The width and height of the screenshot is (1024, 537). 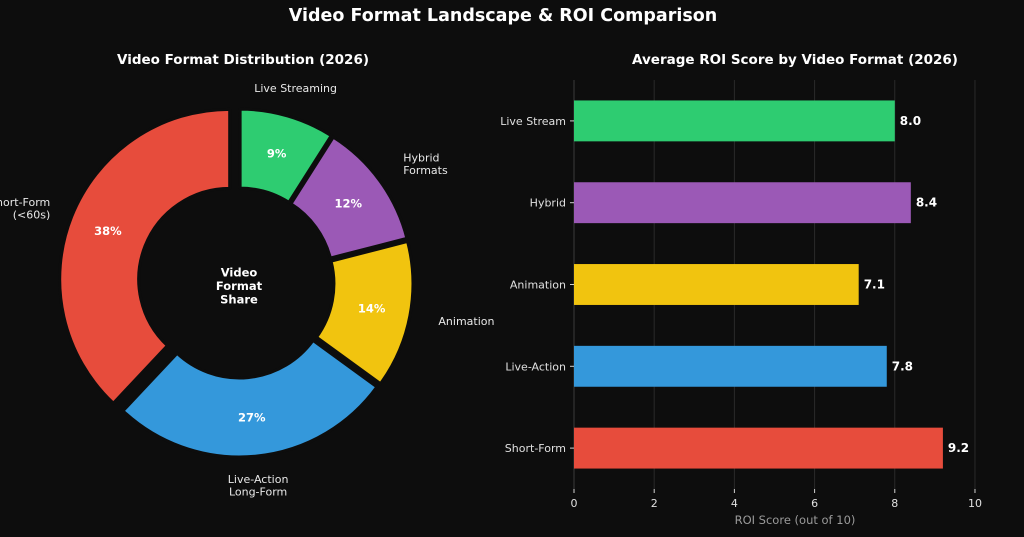 I want to click on bar-chart-title: Average ROI Score by Video Format (2026), so click(x=795, y=60).